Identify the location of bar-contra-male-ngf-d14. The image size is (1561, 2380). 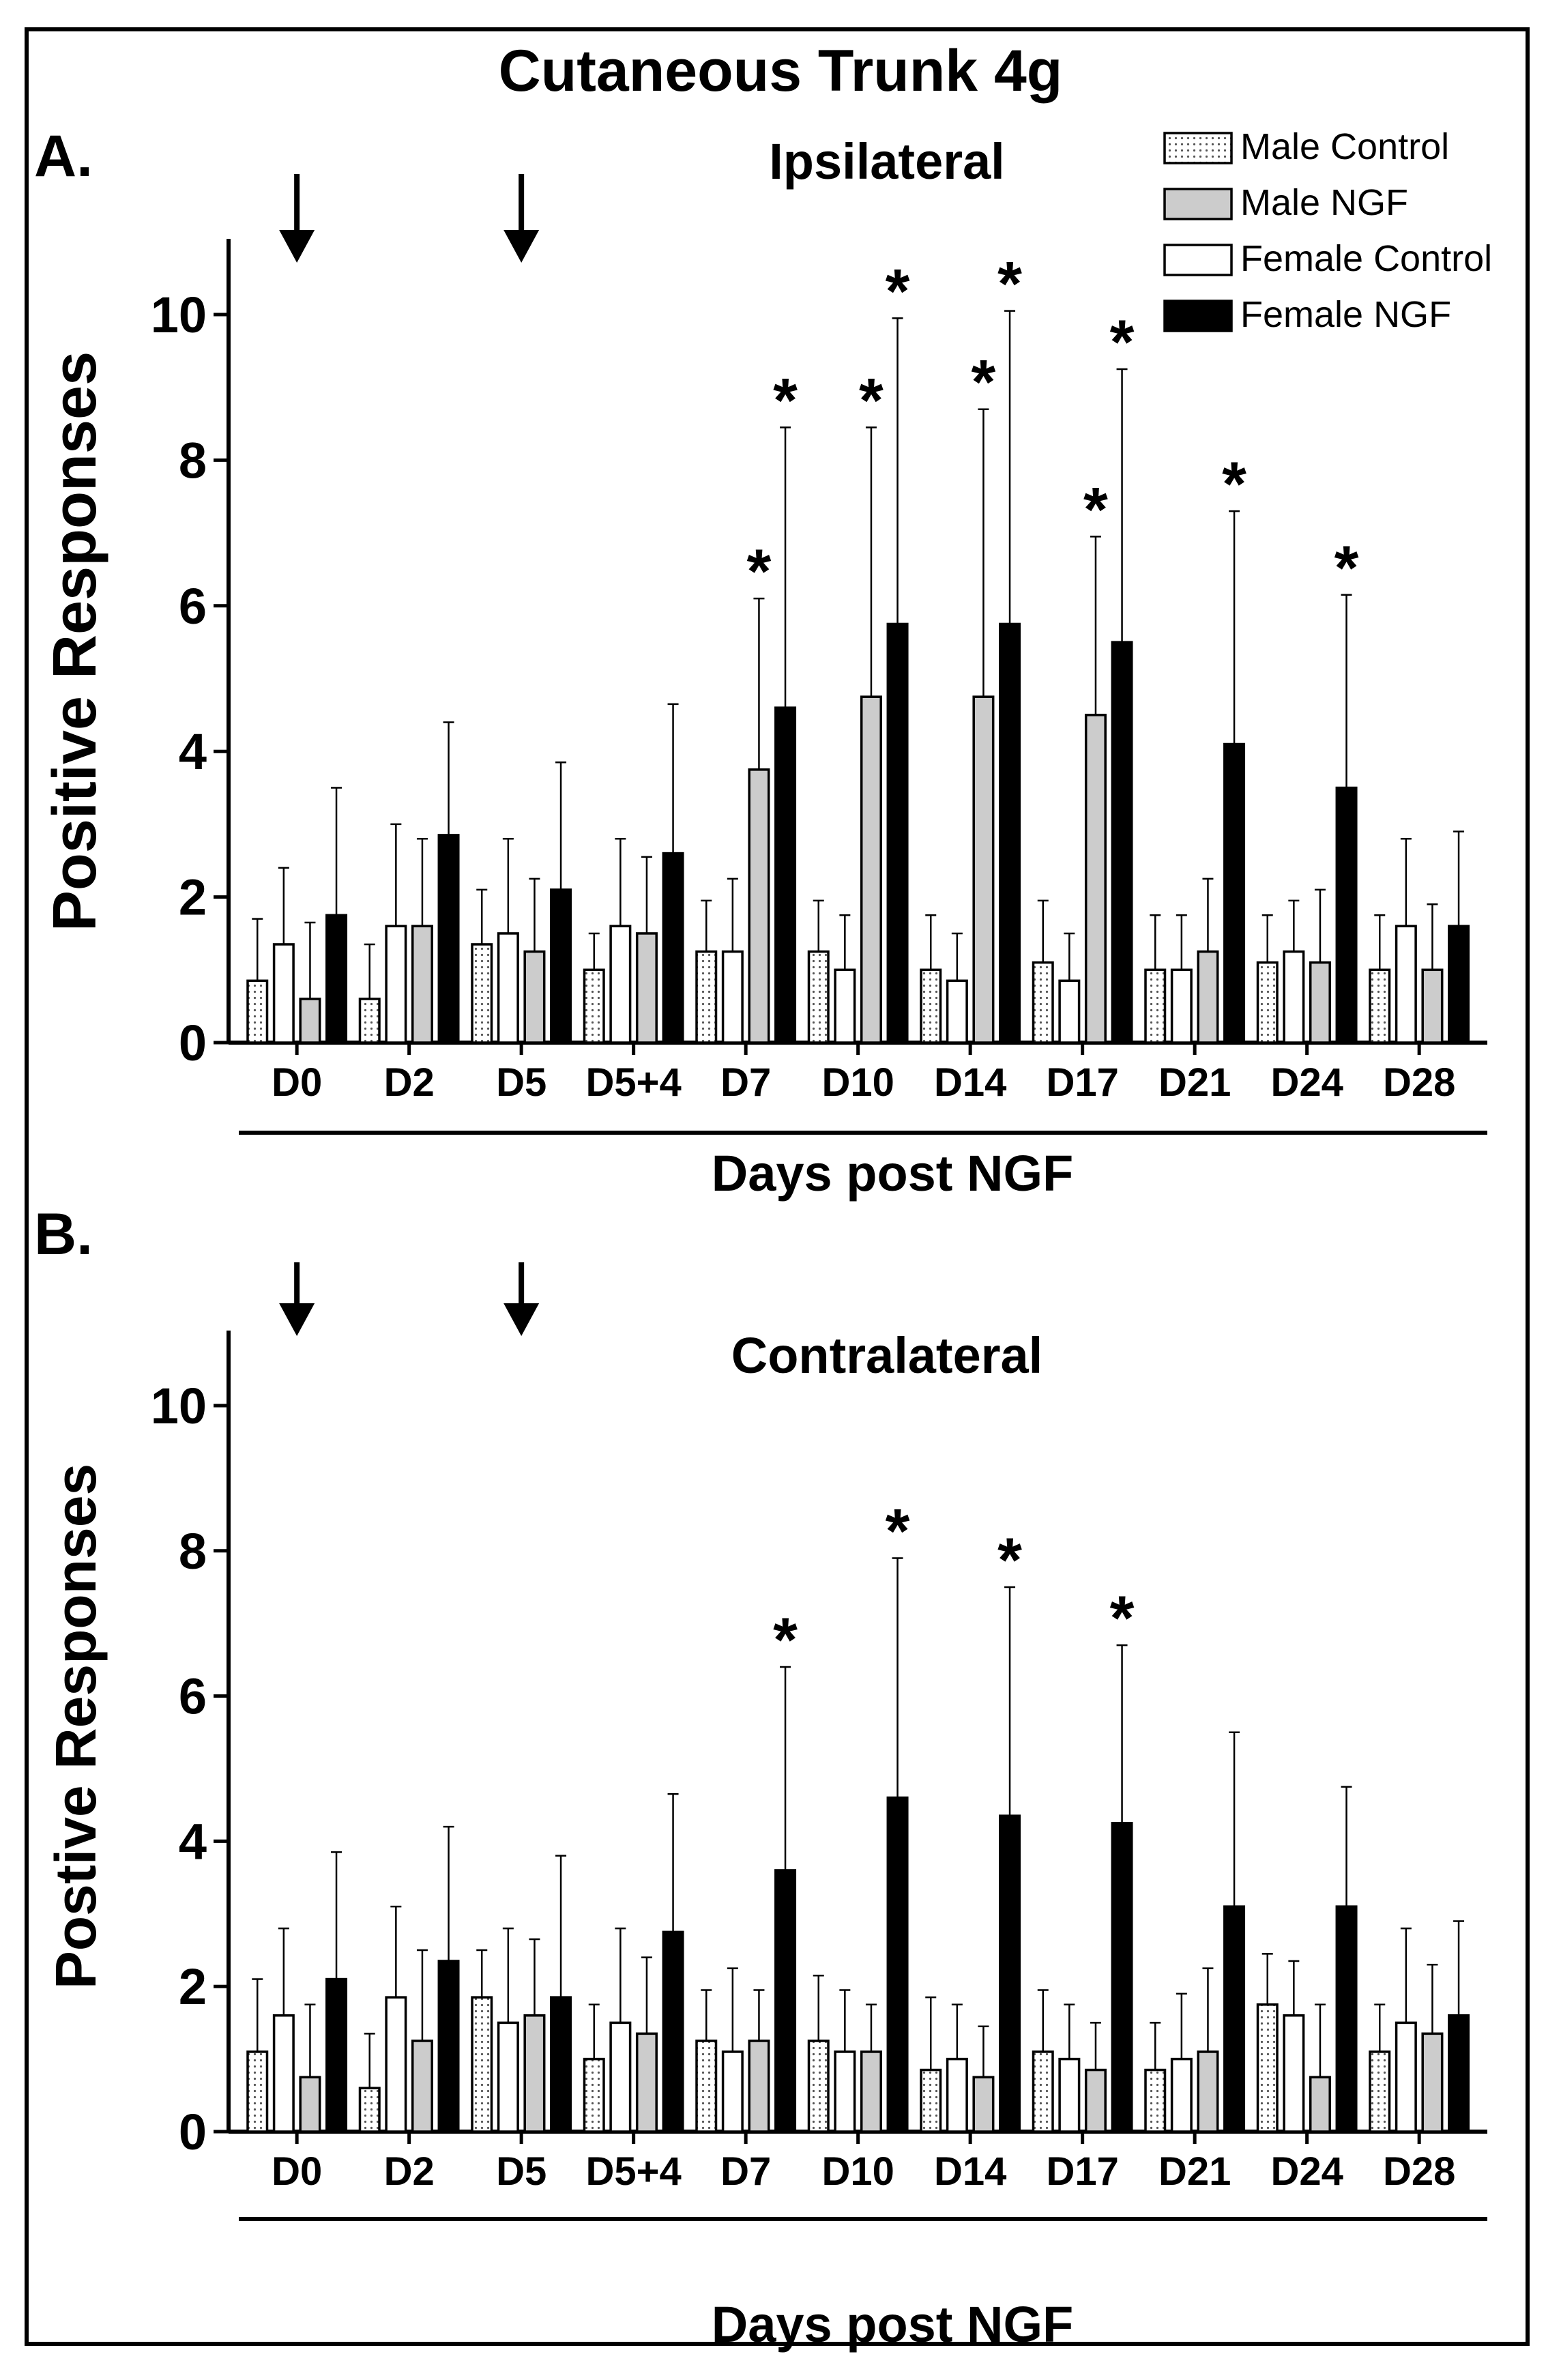
(983, 2104).